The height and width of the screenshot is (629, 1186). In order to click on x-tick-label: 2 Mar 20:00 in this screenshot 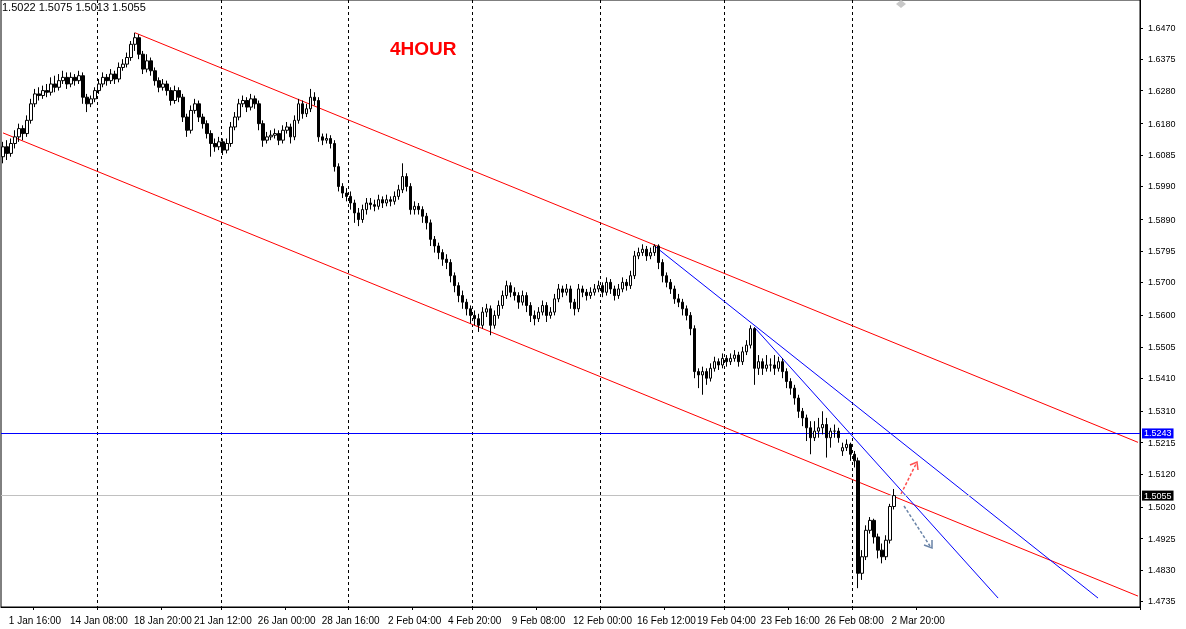, I will do `click(918, 620)`.